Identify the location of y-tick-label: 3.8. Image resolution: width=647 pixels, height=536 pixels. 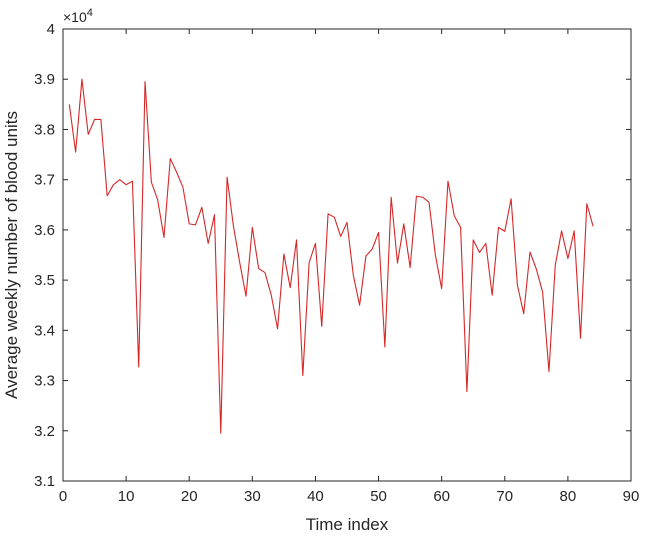
(44, 129).